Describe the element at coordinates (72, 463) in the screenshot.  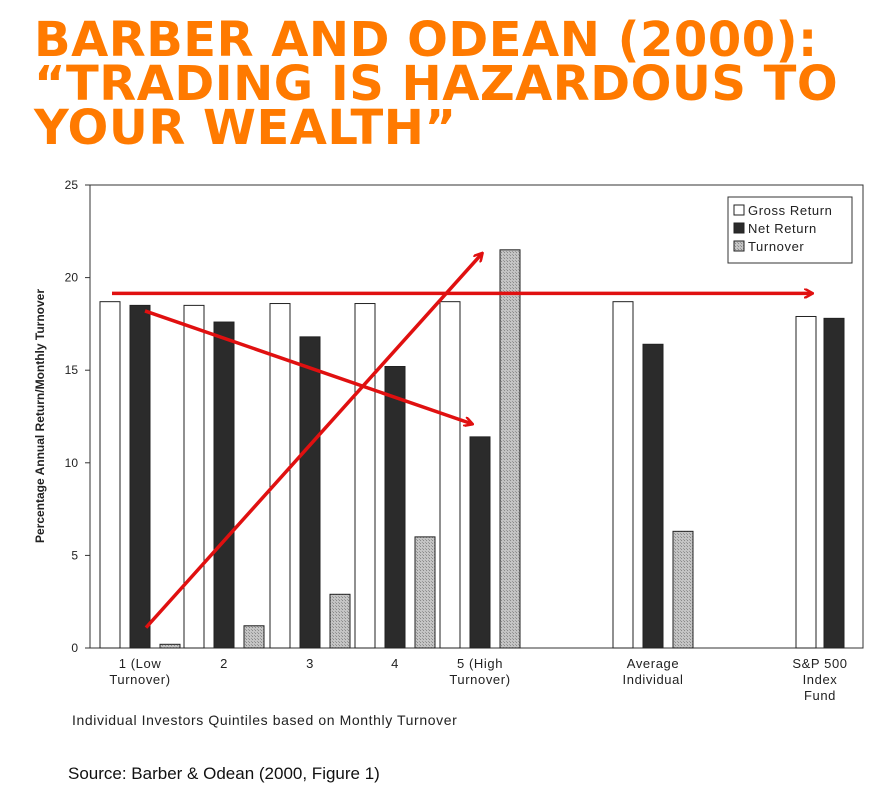
I see `y-tick-label: 10` at that location.